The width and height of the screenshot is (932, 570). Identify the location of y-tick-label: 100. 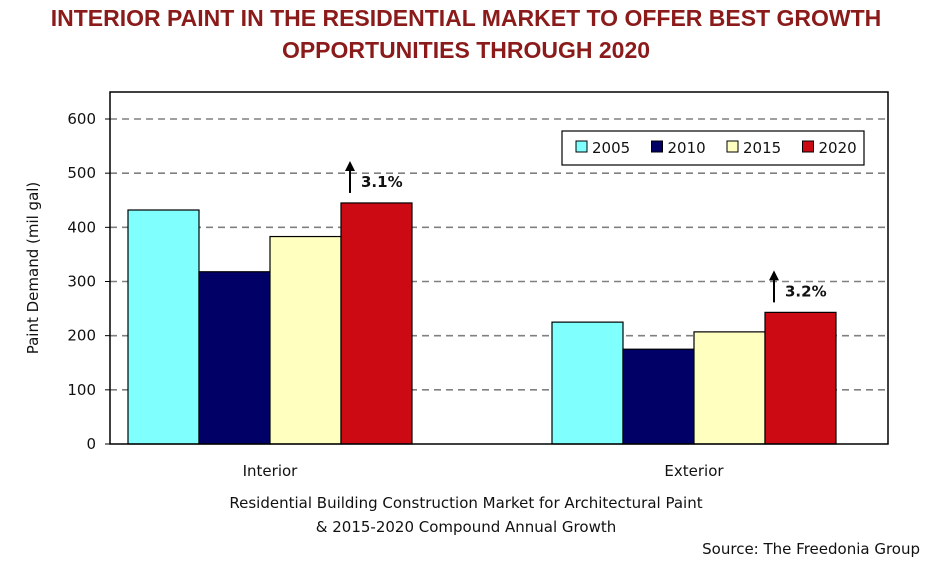
(81, 390).